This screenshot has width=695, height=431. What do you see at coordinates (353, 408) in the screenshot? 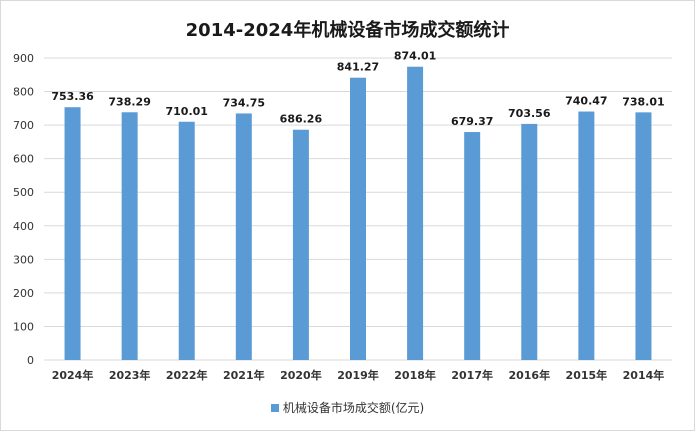
I see `legend-label: 机械设备市场成交额(亿元)` at bounding box center [353, 408].